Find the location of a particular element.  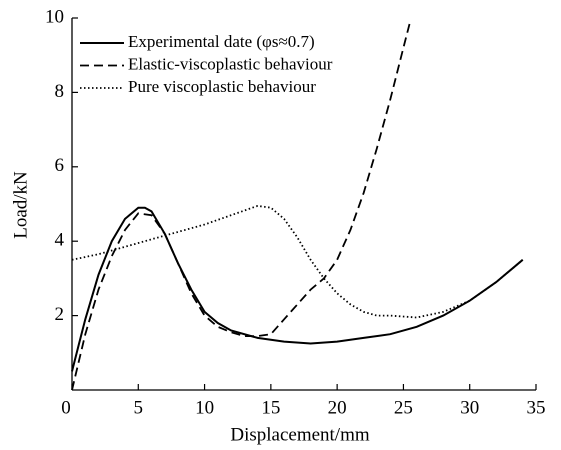

y-axis-label: Load/kN is located at coordinates (20, 205).